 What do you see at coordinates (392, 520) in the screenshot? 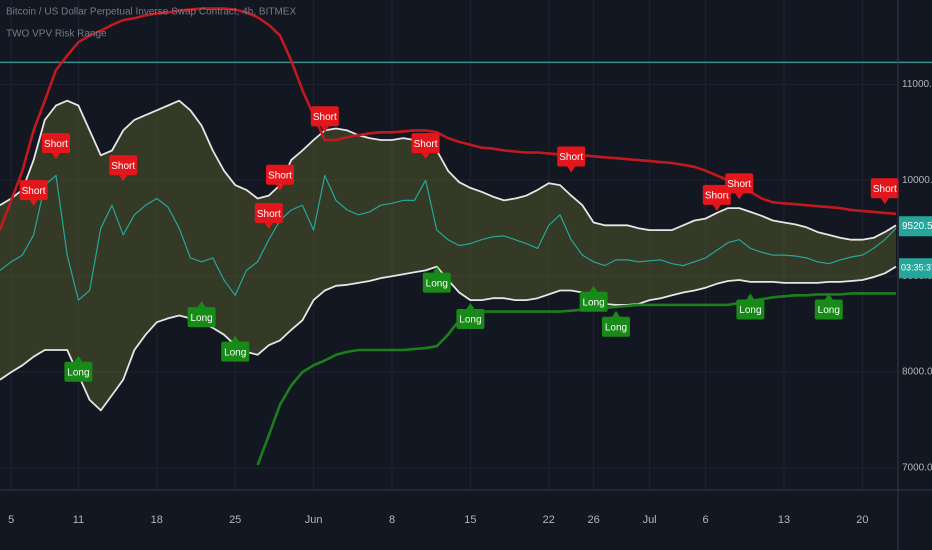
I see `x-tick-label: 8` at bounding box center [392, 520].